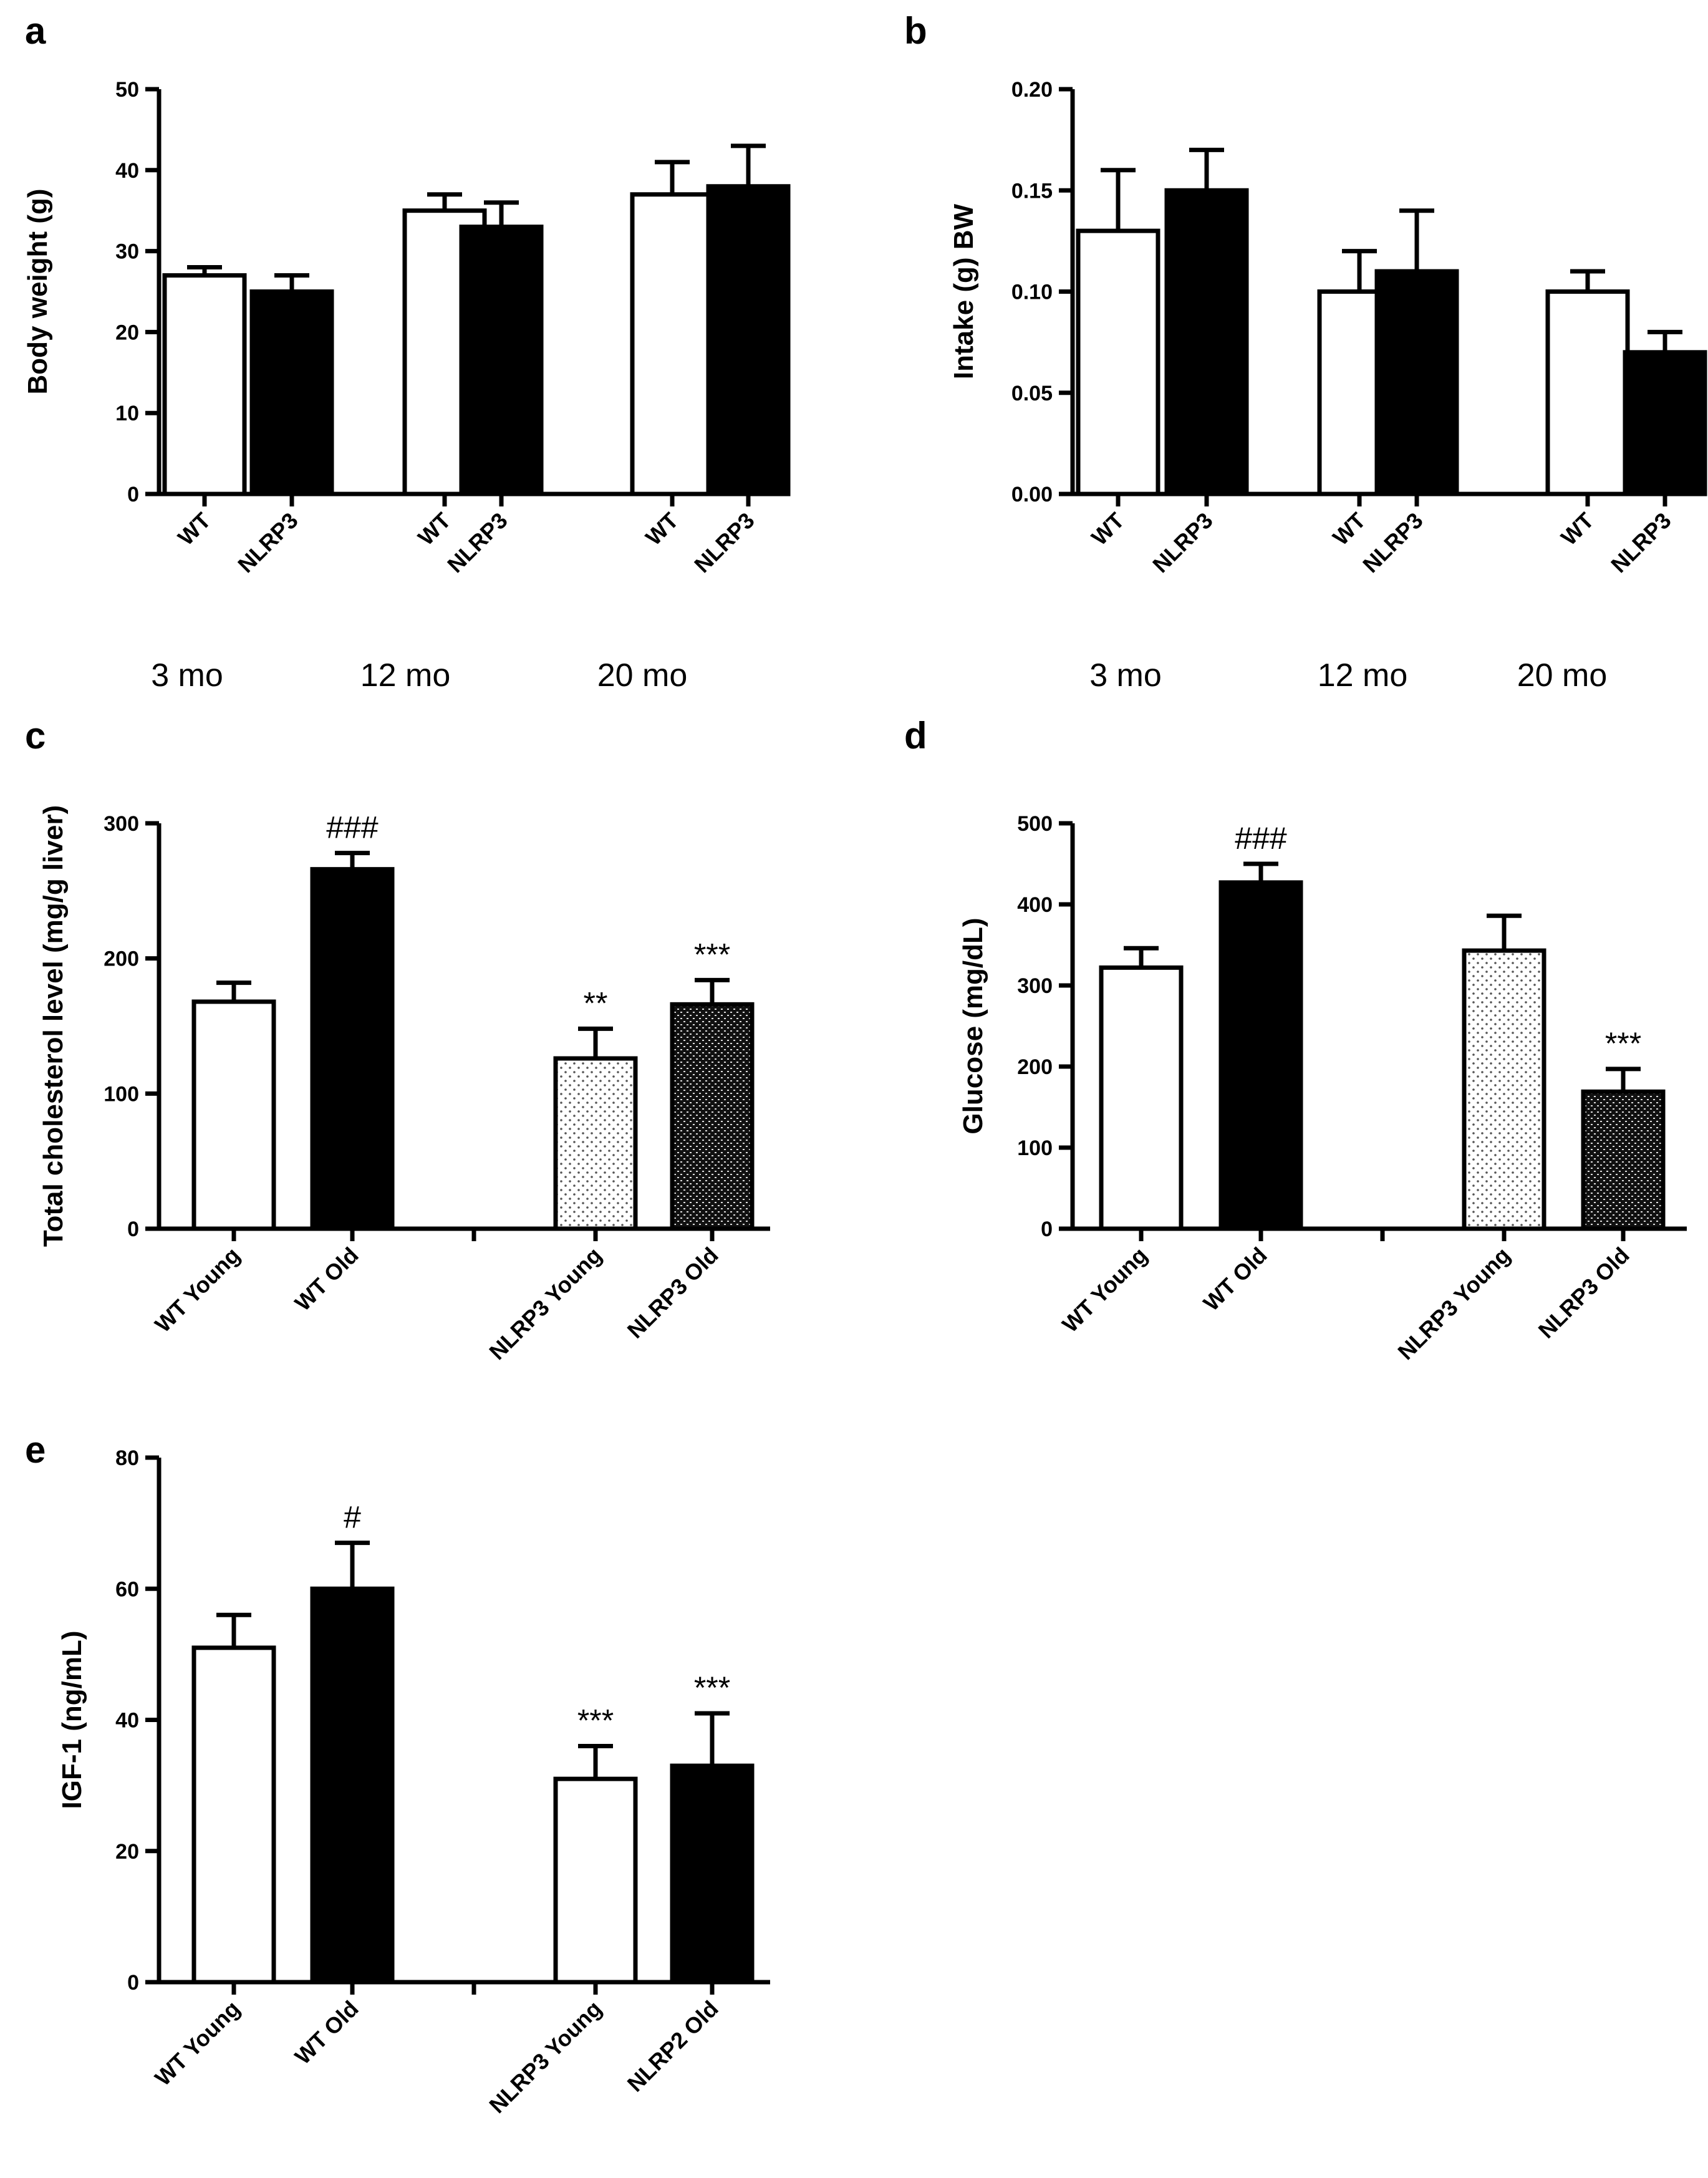 The height and width of the screenshot is (2178, 1708). Describe the element at coordinates (127, 1721) in the screenshot. I see `y-tick-label: 40` at that location.